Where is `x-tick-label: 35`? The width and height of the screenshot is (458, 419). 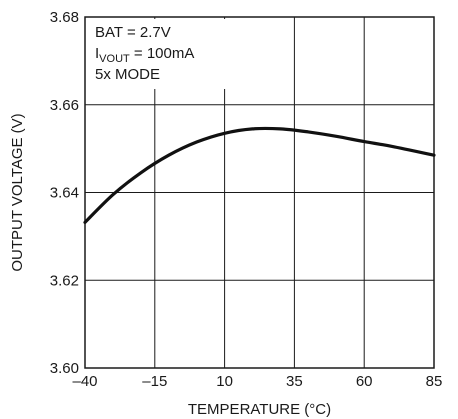 x-tick-label: 35 is located at coordinates (294, 381).